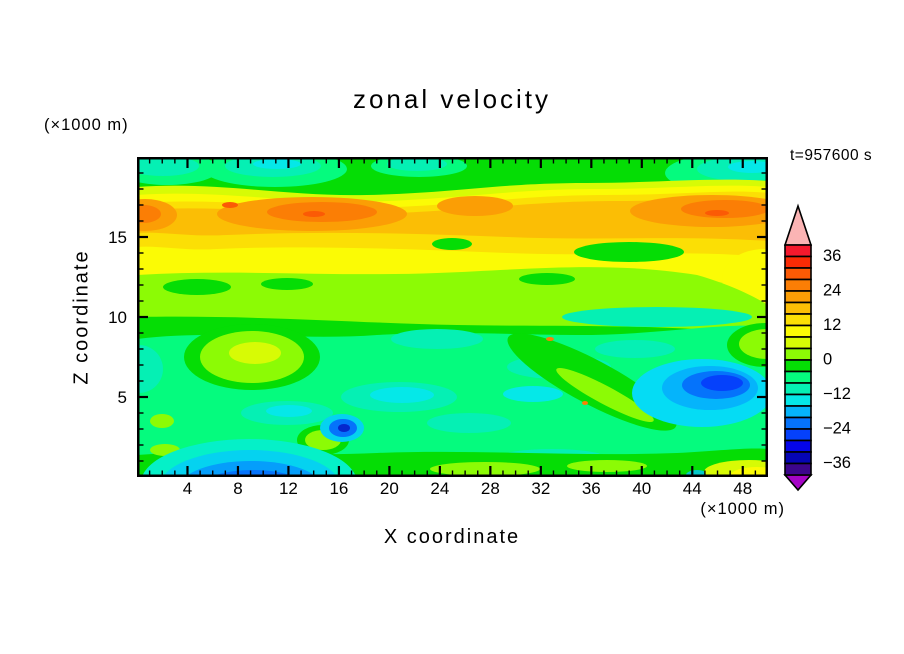 Image resolution: width=904 pixels, height=654 pixels. I want to click on z-tick-label: 10, so click(117, 317).